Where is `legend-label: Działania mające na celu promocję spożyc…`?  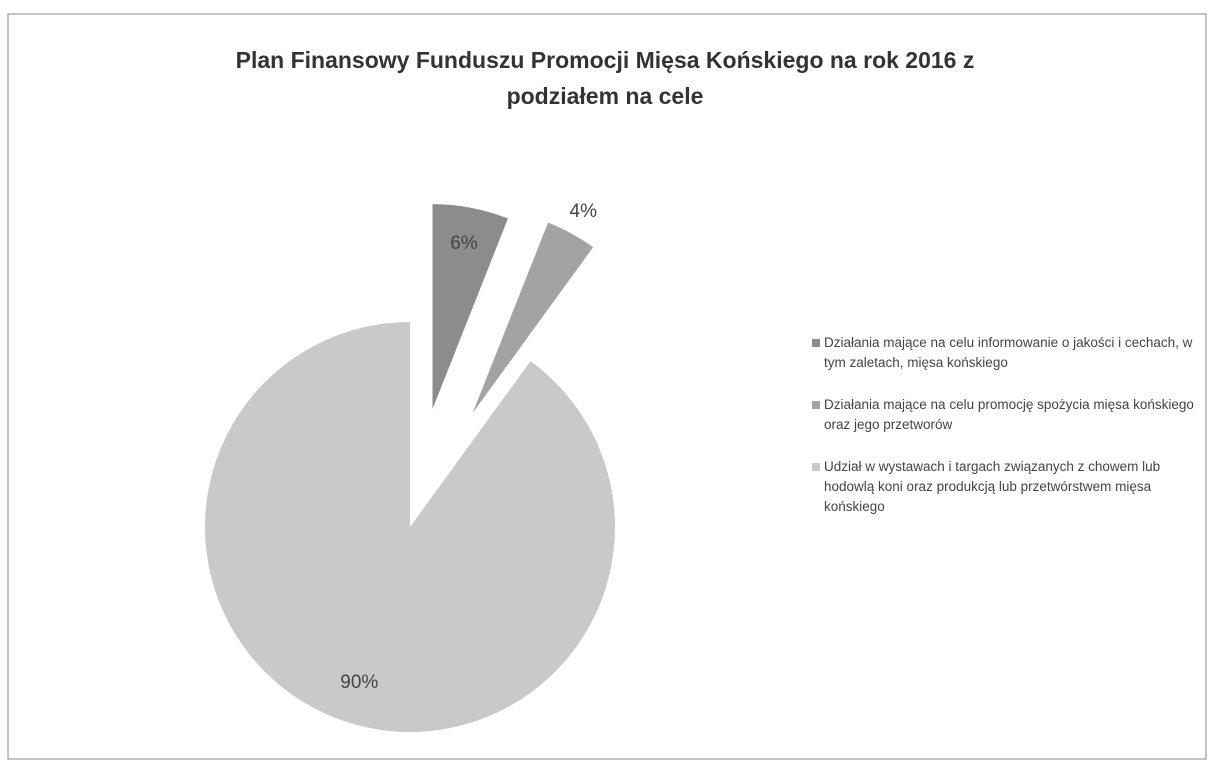 legend-label: Działania mające na celu promocję spożyc… is located at coordinates (1009, 414).